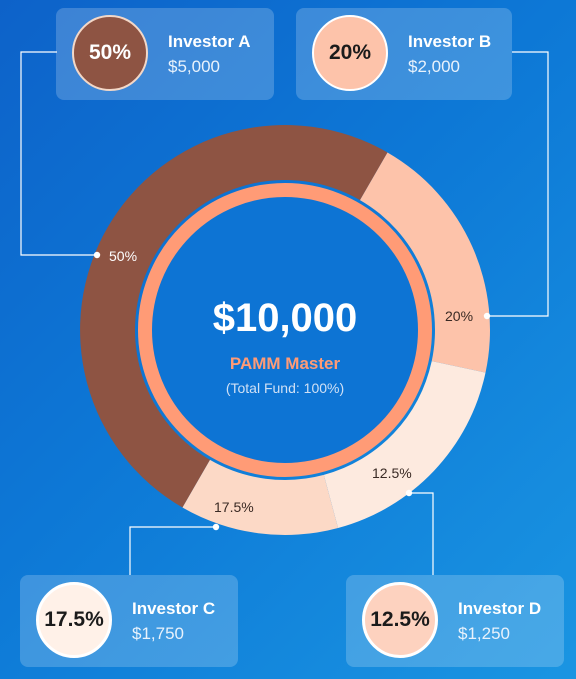 The height and width of the screenshot is (679, 576). What do you see at coordinates (158, 633) in the screenshot?
I see `investor-amount-c: $1,750` at bounding box center [158, 633].